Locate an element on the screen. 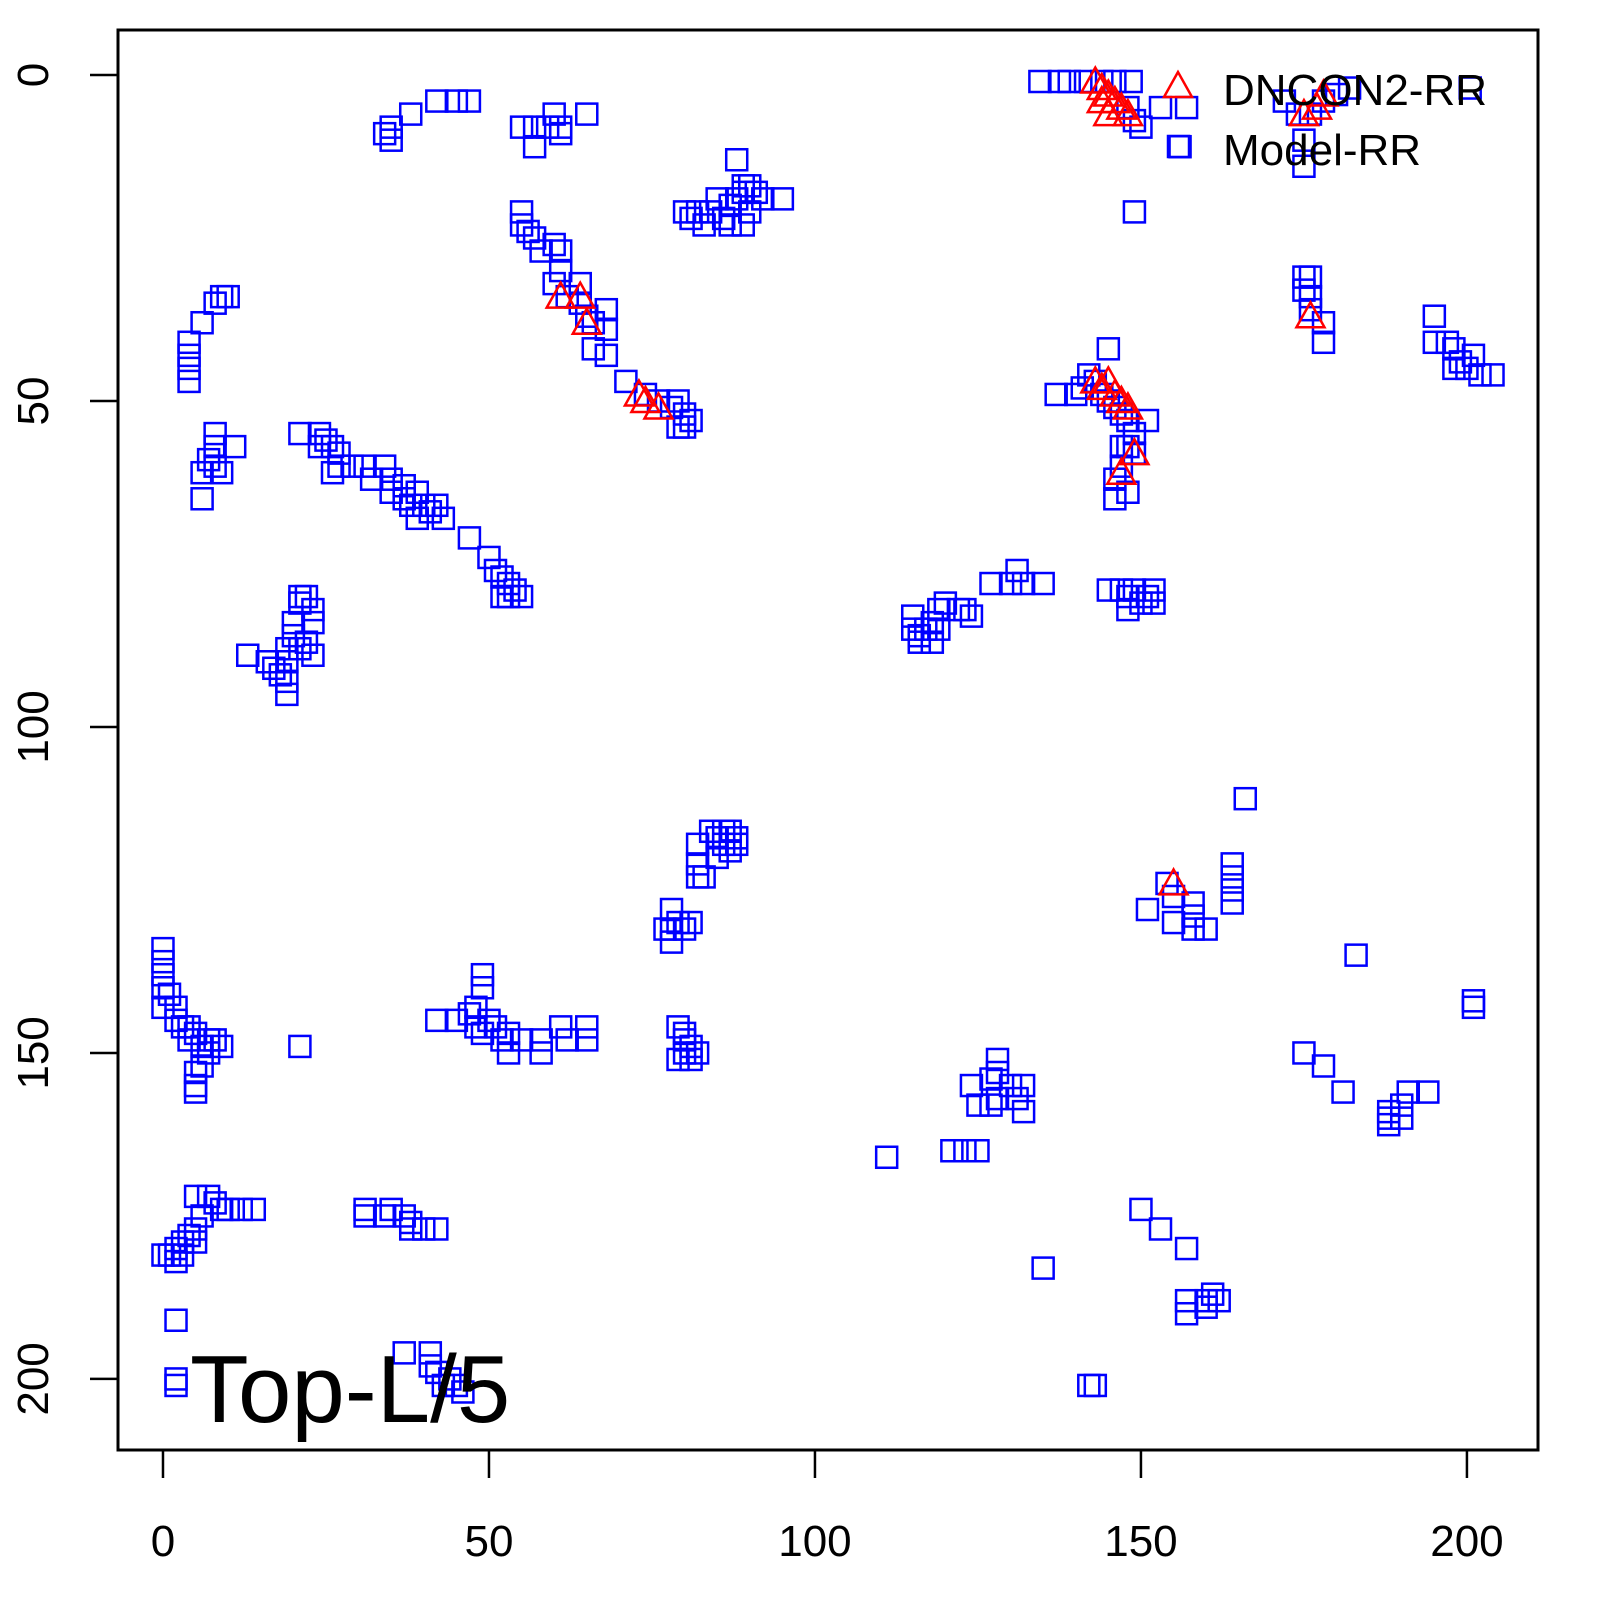 Image resolution: width=1600 pixels, height=1600 pixels. y-tick-label: 0 is located at coordinates (33, 75).